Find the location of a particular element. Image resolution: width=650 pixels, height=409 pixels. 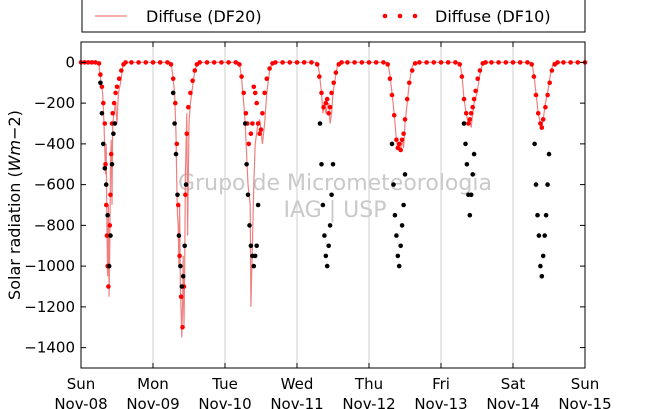

x-tick-weekday: Thu is located at coordinates (368, 384).